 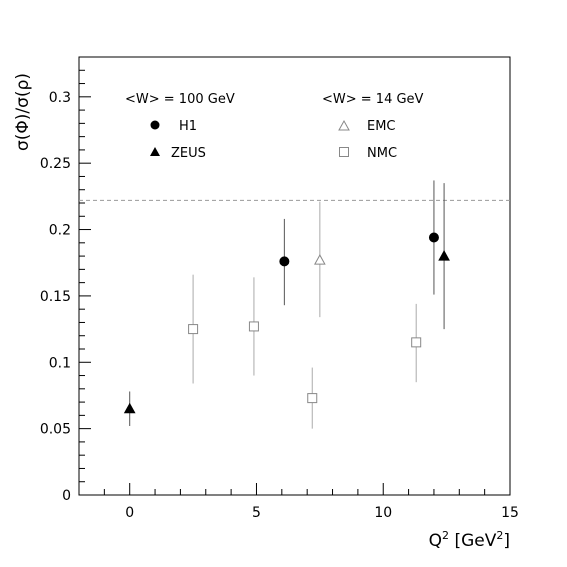 What do you see at coordinates (381, 126) in the screenshot?
I see `legend-label-emc: EMC` at bounding box center [381, 126].